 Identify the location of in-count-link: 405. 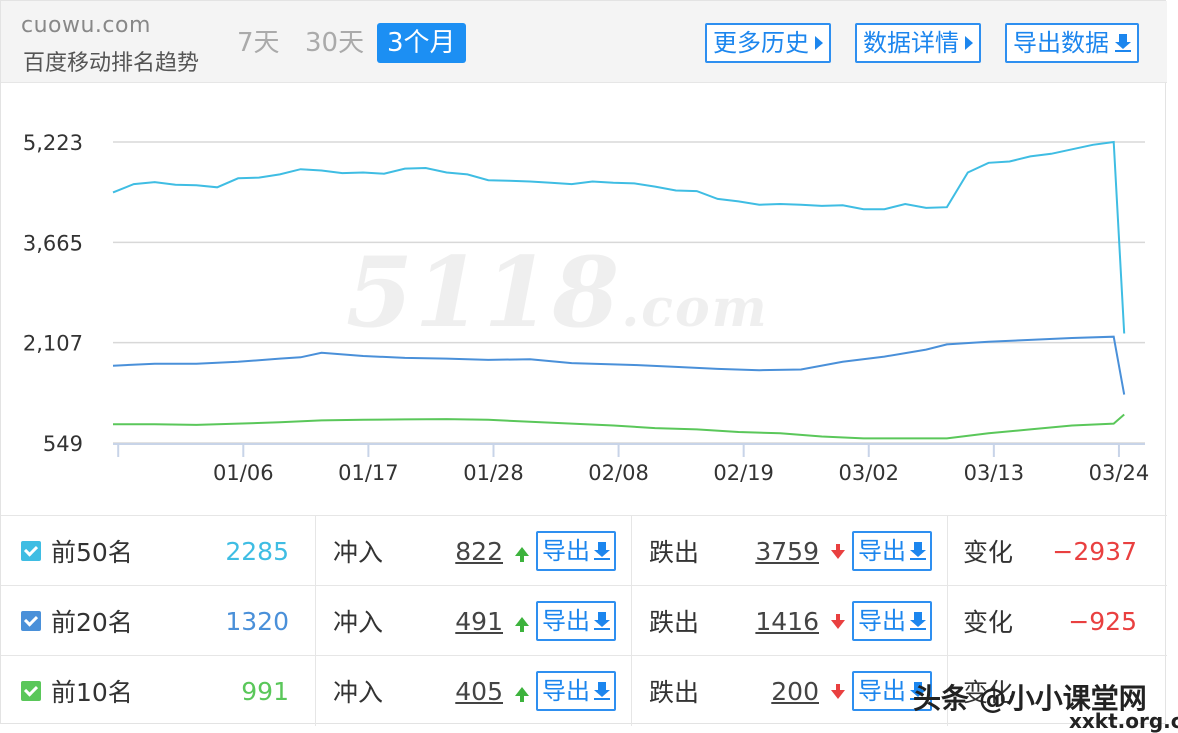
(479, 691).